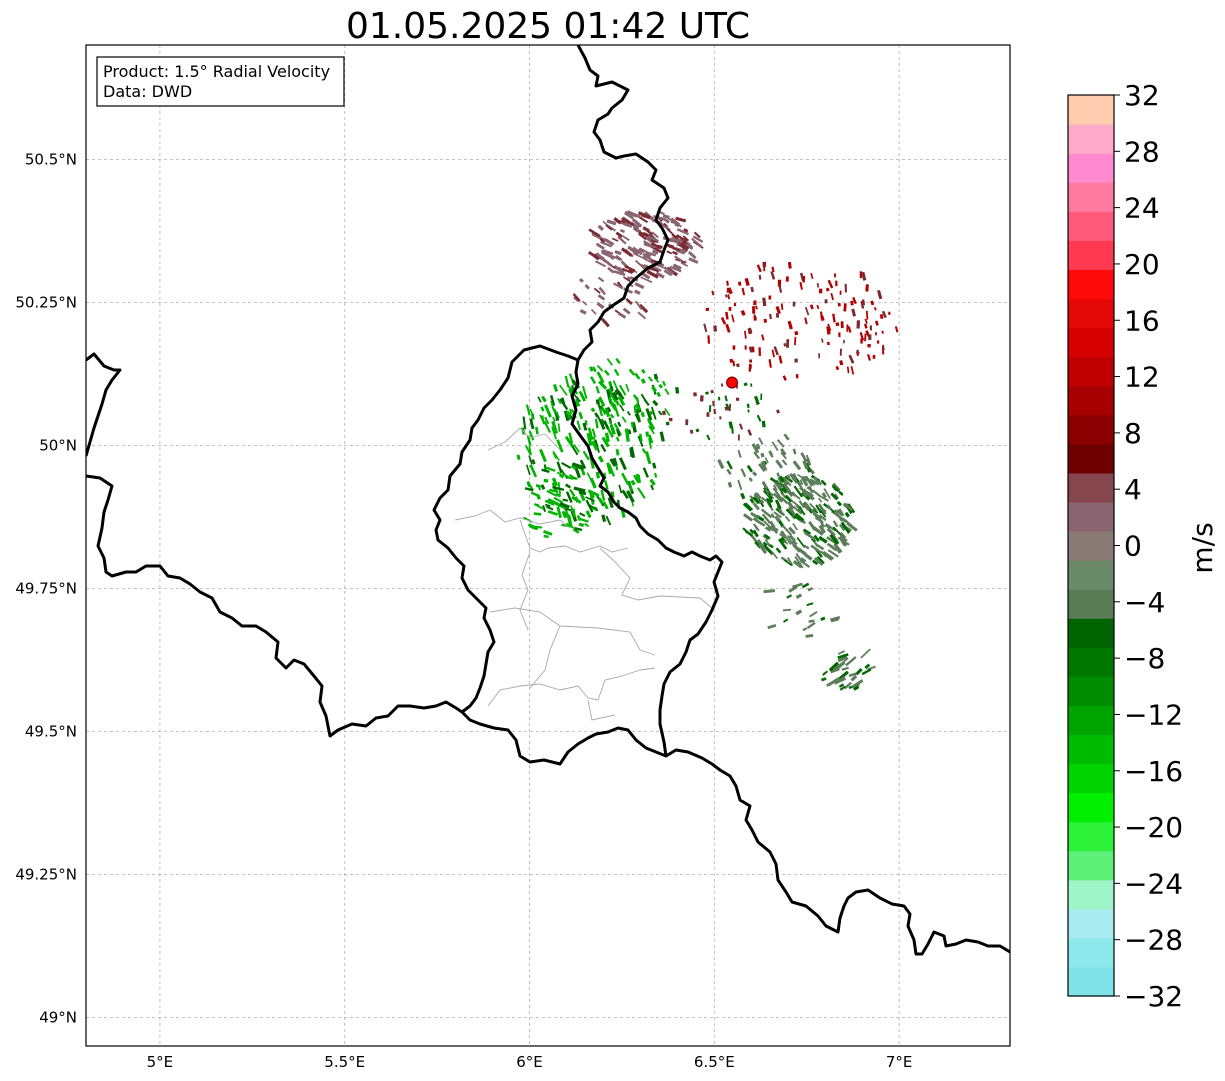  Describe the element at coordinates (548, 26) in the screenshot. I see `figure-title: 01.05.2025 01:42 UTC` at that location.